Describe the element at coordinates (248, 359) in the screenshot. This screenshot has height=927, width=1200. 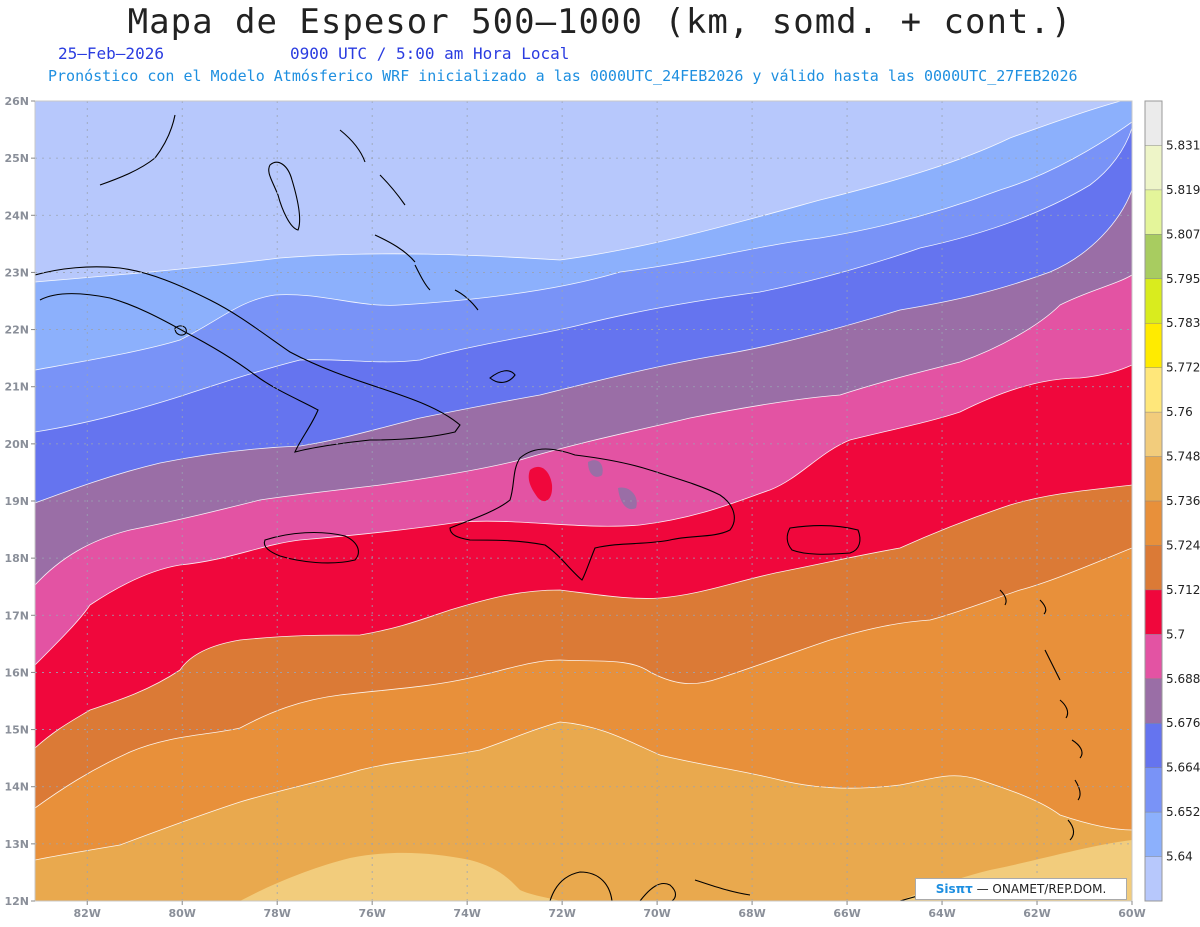
I see `cuba-coast` at that location.